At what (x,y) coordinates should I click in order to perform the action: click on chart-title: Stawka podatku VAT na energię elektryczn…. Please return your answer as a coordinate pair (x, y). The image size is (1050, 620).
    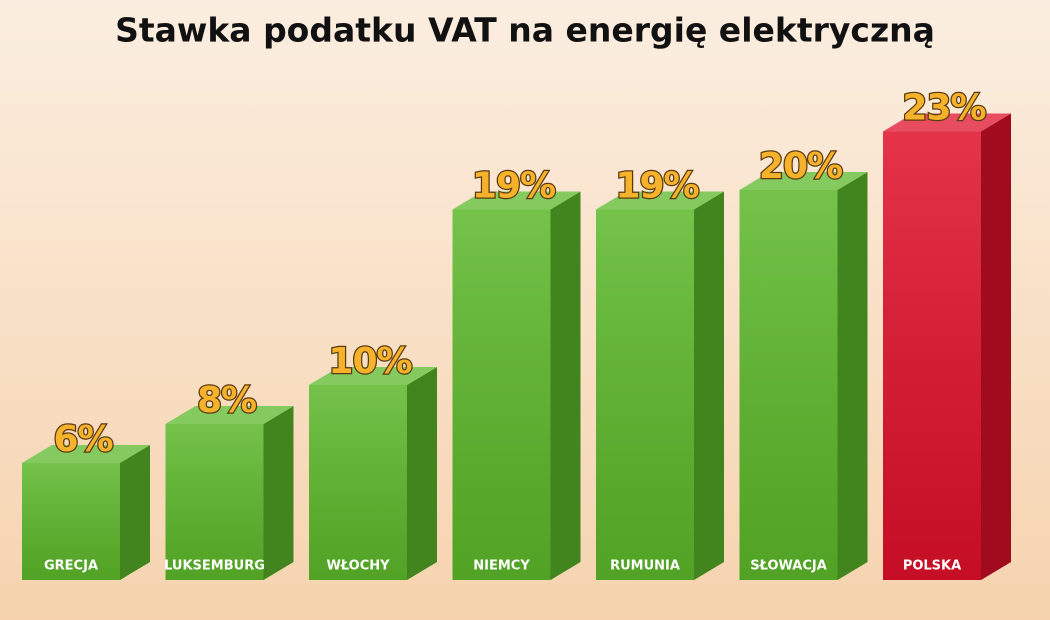
    Looking at the image, I should click on (525, 30).